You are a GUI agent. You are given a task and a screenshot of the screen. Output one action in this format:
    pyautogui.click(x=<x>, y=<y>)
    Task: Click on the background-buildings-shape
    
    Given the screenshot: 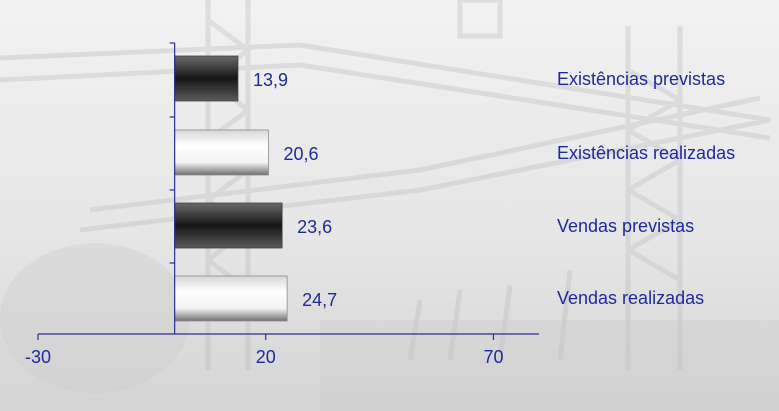 What is the action you would take?
    pyautogui.click(x=549, y=365)
    